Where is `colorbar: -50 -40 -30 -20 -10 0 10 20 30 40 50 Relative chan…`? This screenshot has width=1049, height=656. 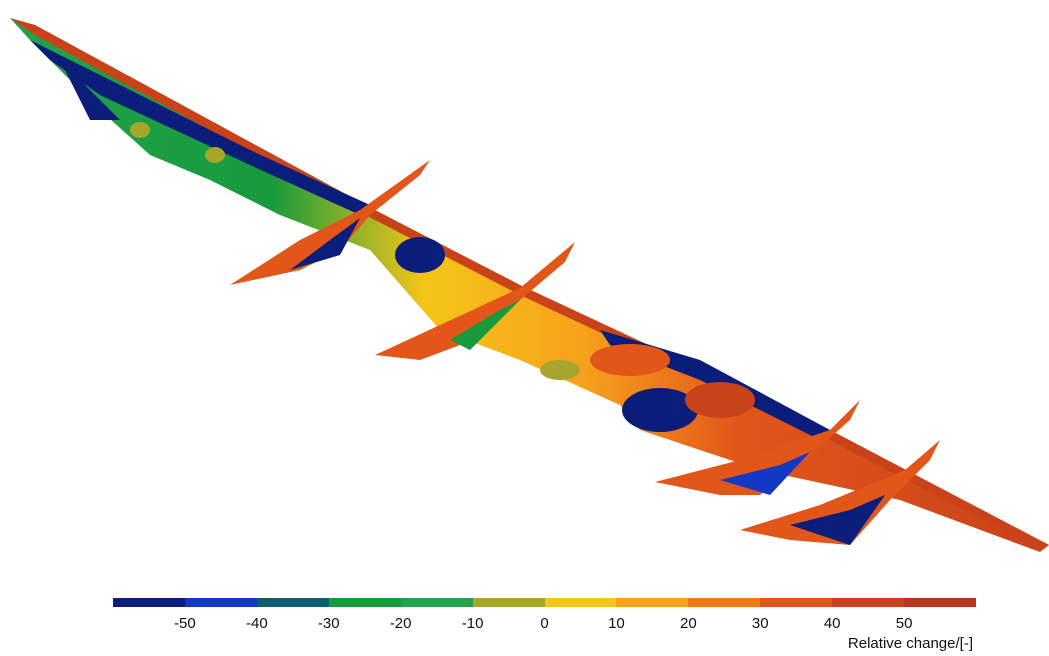
colorbar: -50 -40 -30 -20 -10 0 10 20 30 40 50 Relative chan… is located at coordinates (524, 615).